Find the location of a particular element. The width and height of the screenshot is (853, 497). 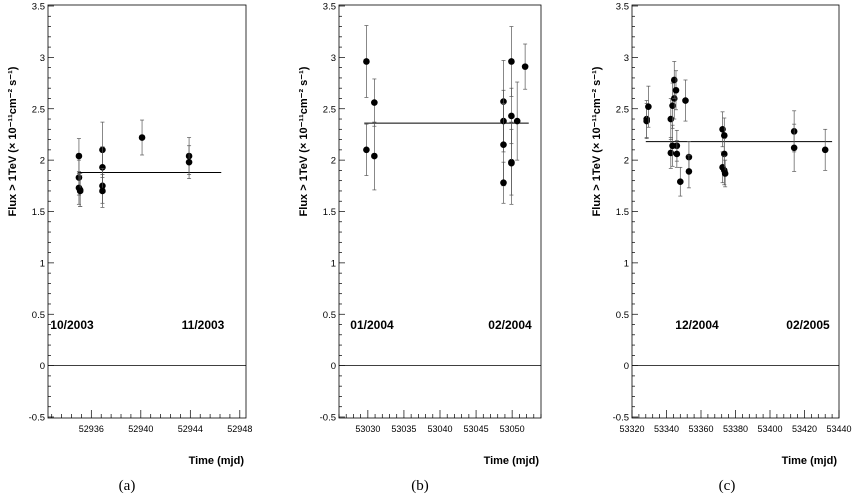

period-annotation: 02/2004 is located at coordinates (510, 325).